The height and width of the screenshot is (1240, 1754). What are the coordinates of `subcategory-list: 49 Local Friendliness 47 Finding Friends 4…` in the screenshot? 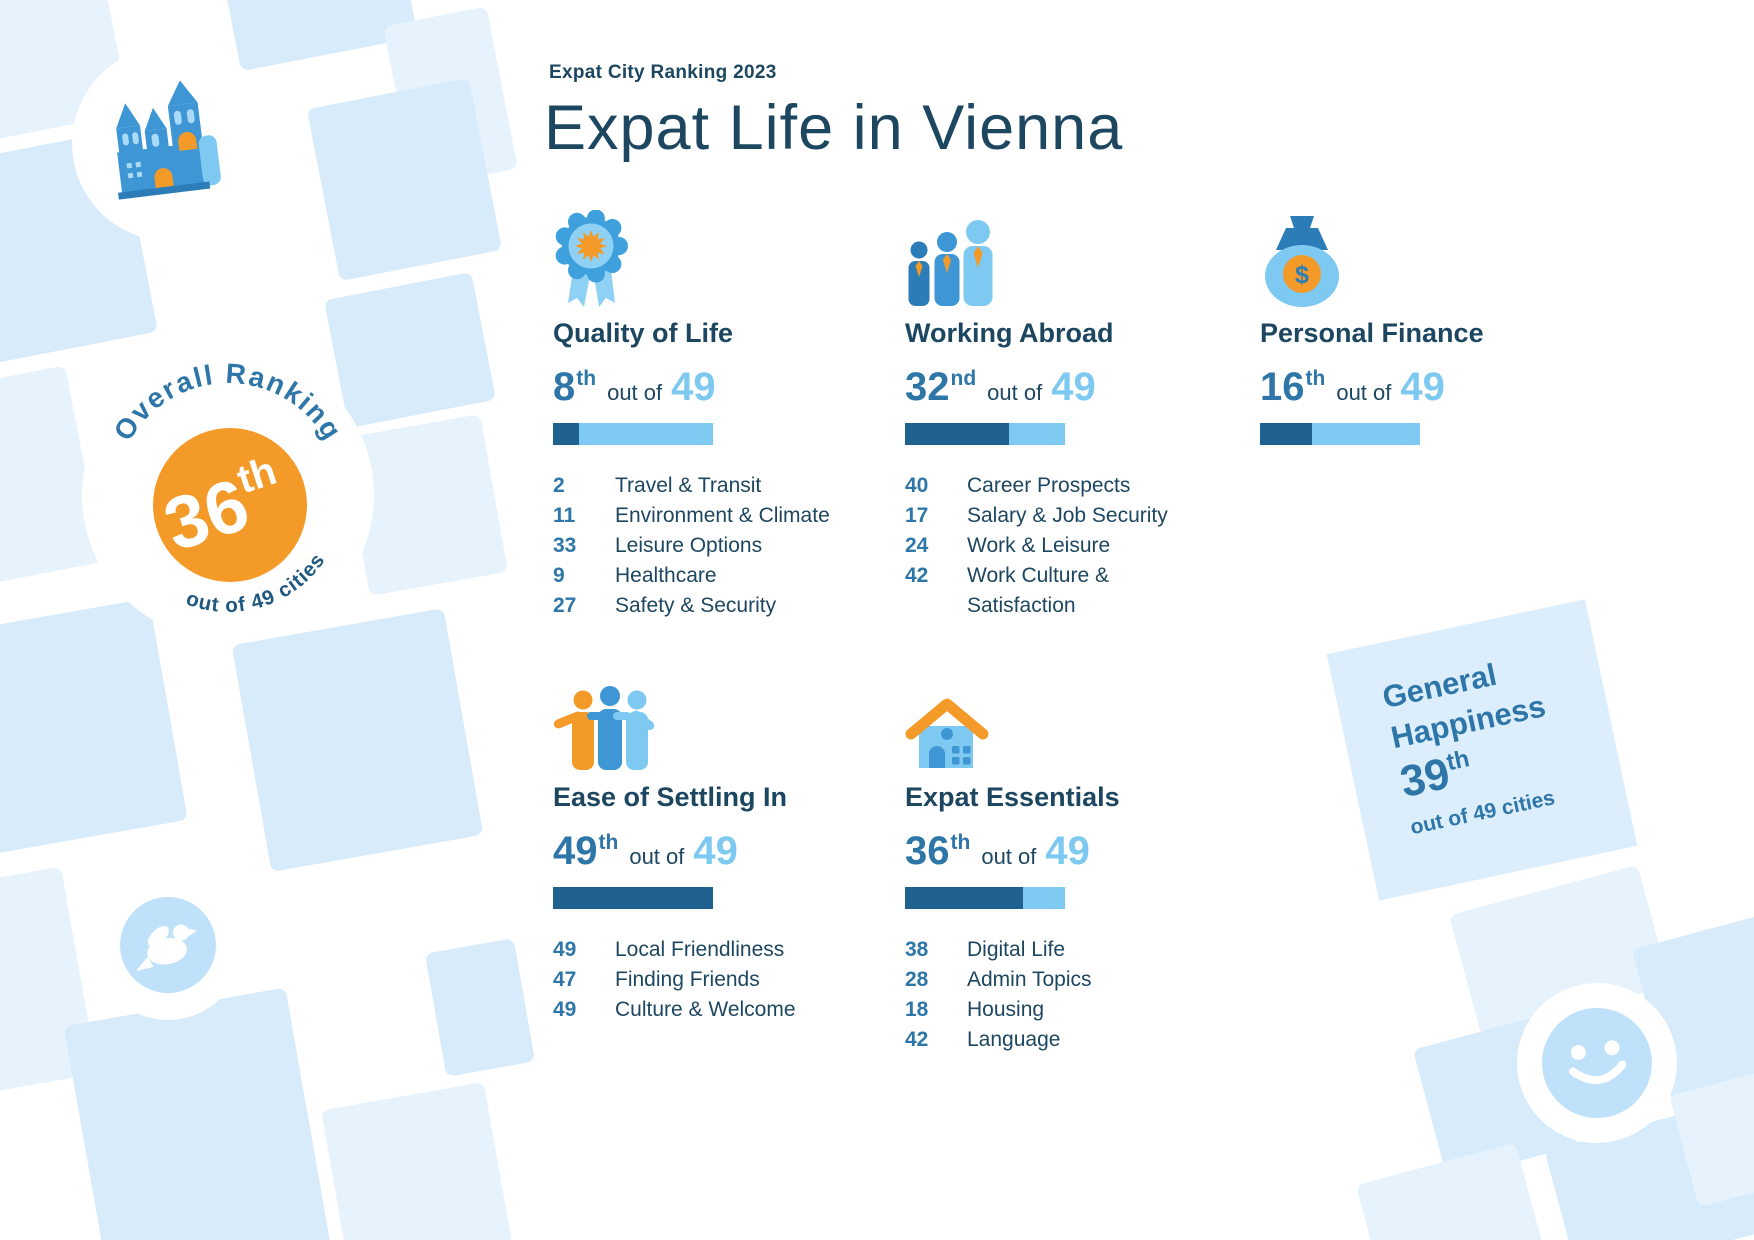 It's located at (720, 980).